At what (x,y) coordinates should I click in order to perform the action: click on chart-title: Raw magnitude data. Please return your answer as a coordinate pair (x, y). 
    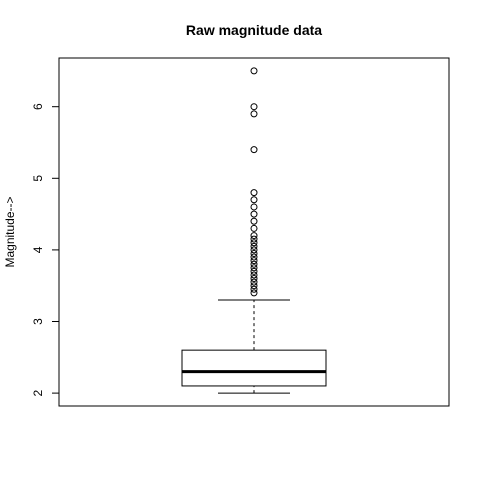
    Looking at the image, I should click on (254, 30).